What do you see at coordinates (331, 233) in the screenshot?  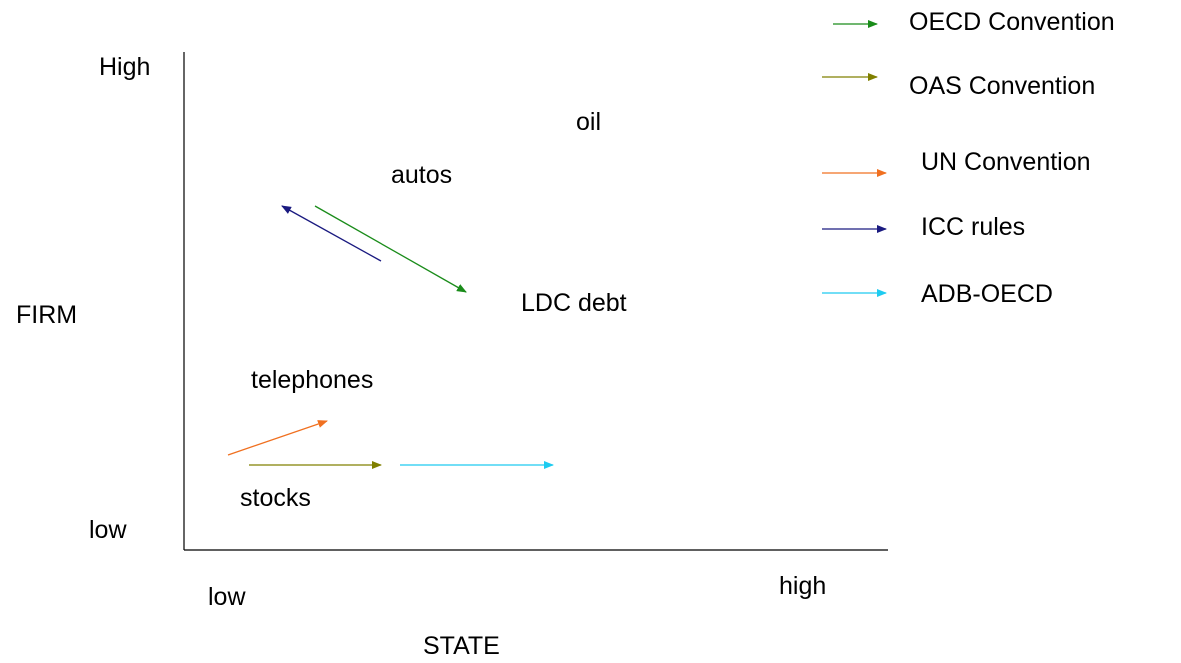 I see `icc-rules-arrow` at bounding box center [331, 233].